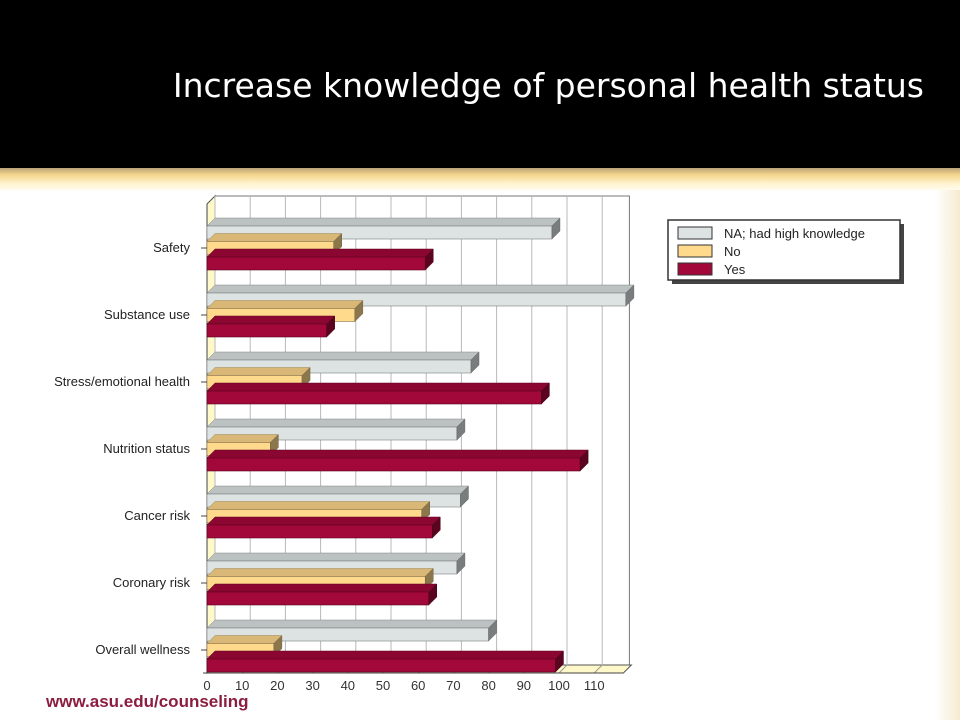 This screenshot has width=960, height=720. Describe the element at coordinates (277, 685) in the screenshot. I see `x-tick-label: 20` at that location.